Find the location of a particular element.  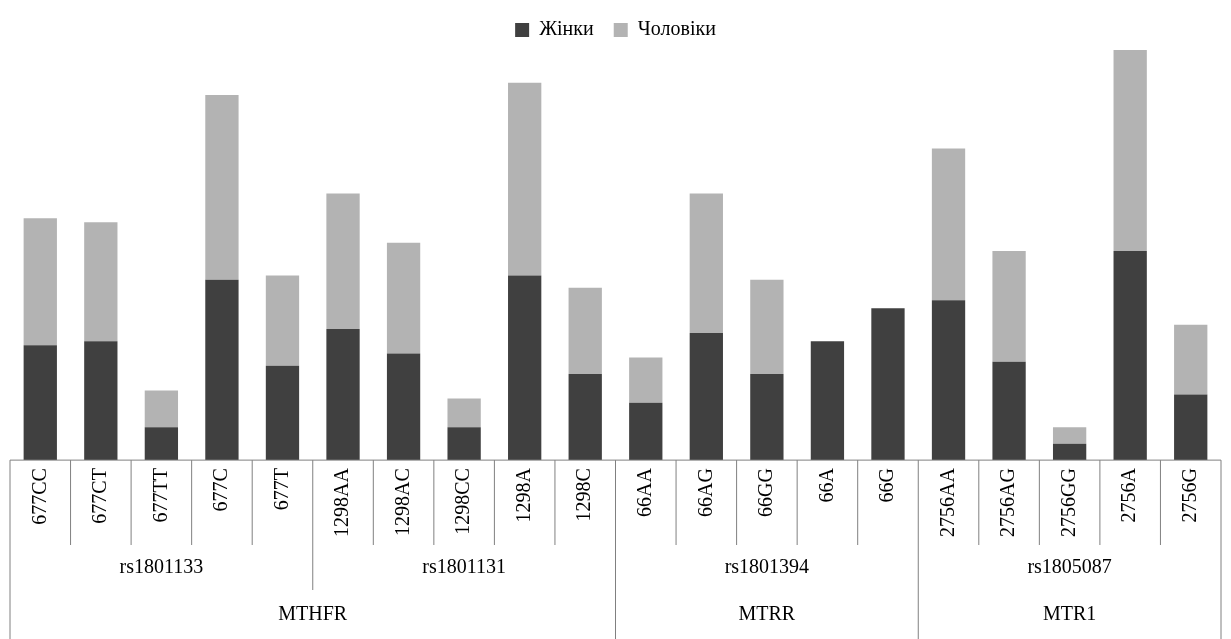

text: rs1805087 is located at coordinates (1069, 565).